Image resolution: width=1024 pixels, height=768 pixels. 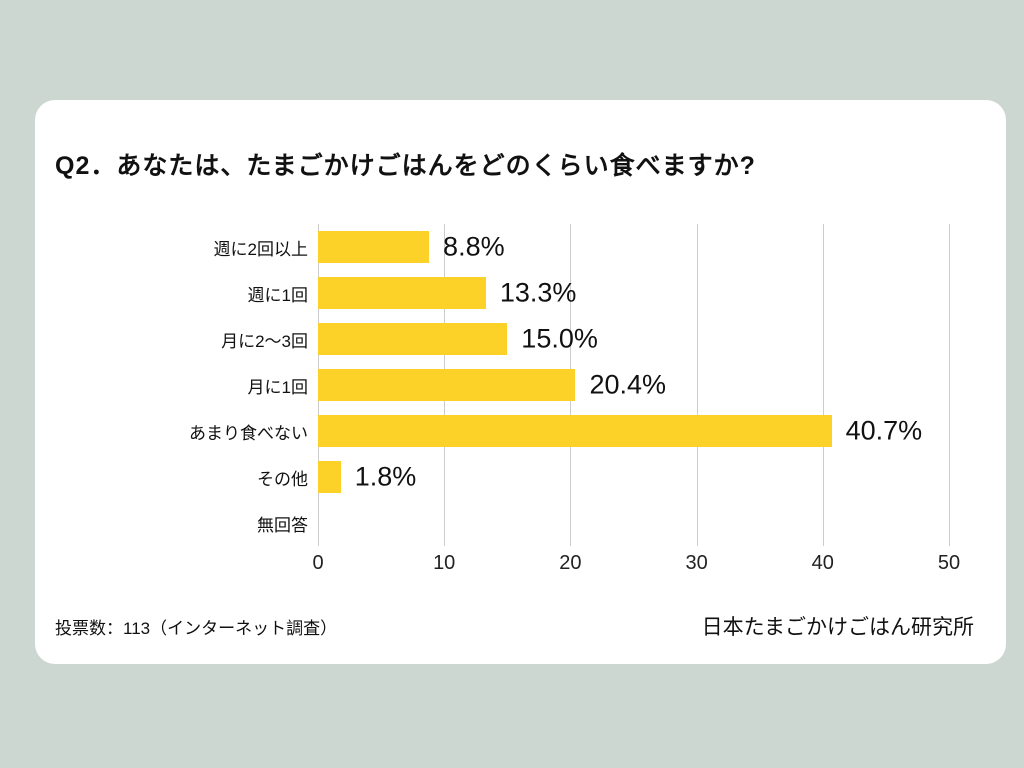 I want to click on chart-row: 週に1回 13.3%, so click(x=520, y=293).